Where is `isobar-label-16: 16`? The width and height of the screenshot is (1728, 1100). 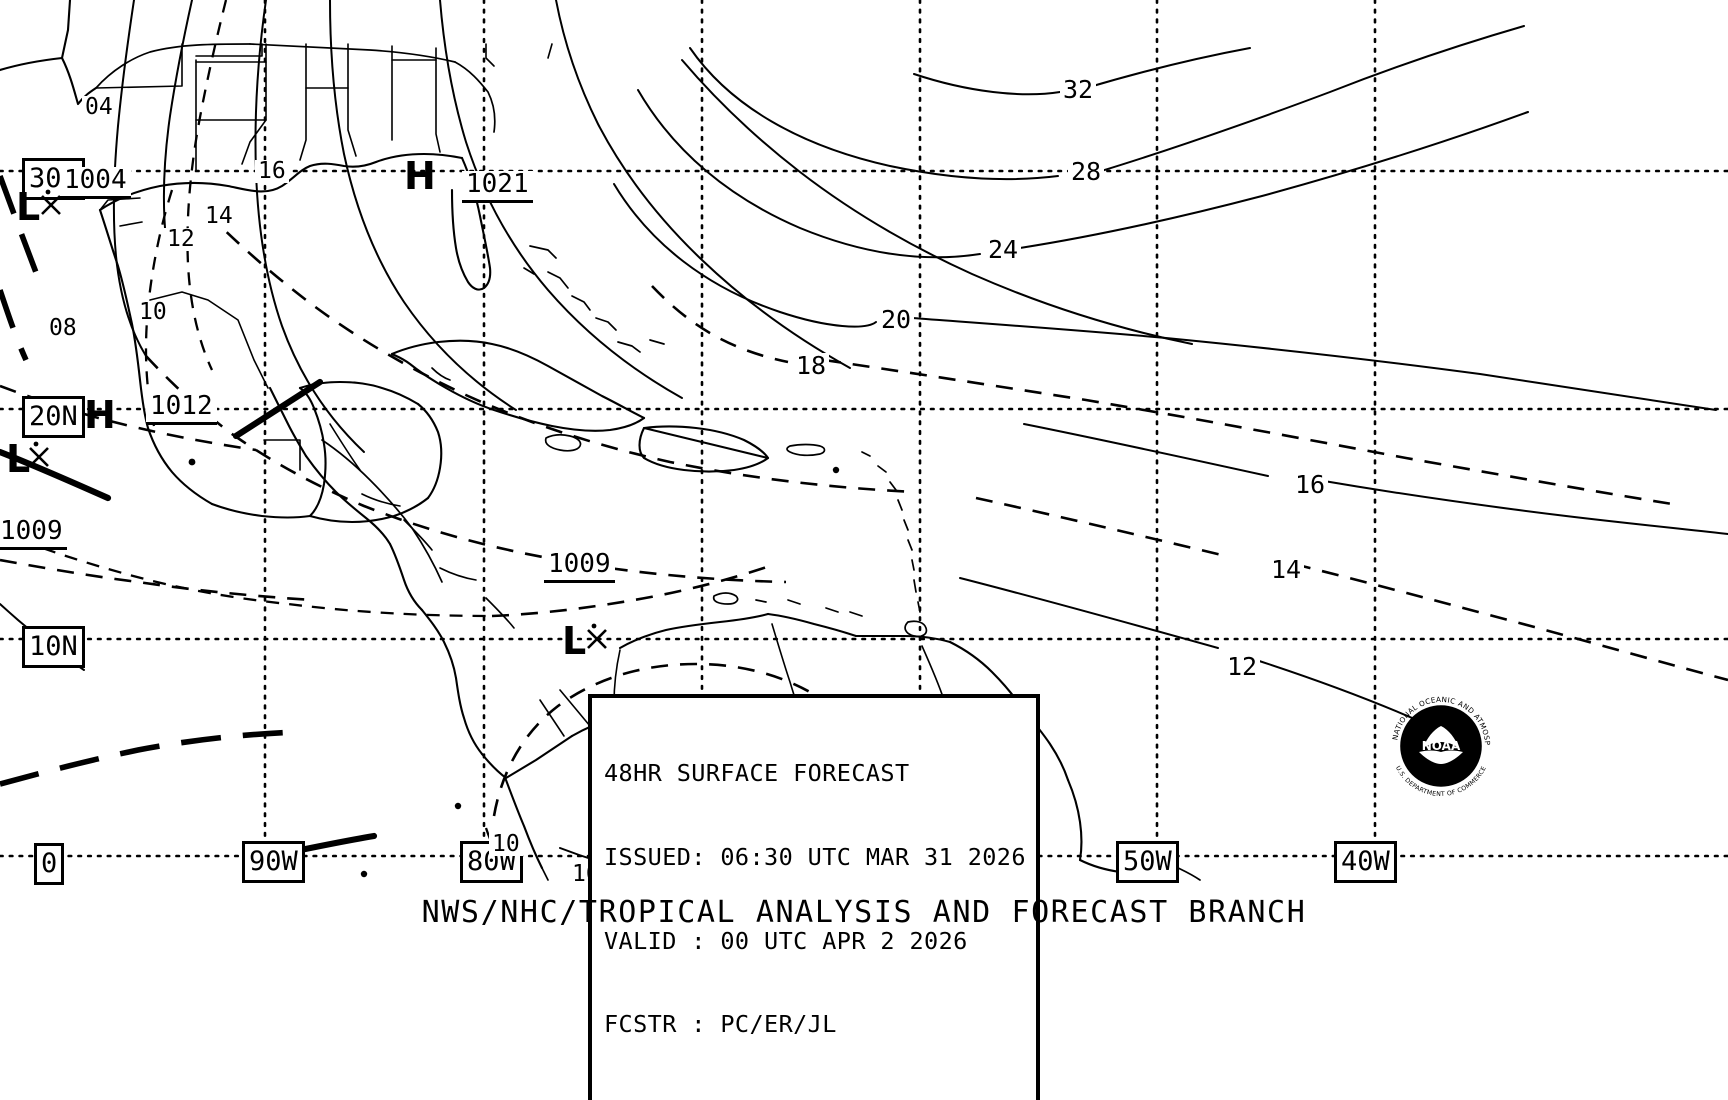
isobar-label-16: 16 is located at coordinates (272, 171).